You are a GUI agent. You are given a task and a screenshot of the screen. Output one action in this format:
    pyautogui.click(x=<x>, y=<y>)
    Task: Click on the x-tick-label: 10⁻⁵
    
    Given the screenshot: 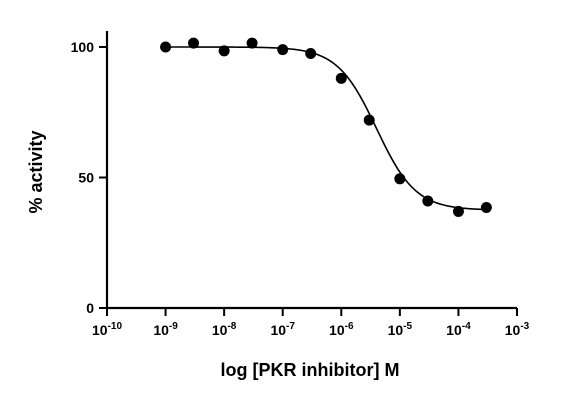 What is the action you would take?
    pyautogui.click(x=400, y=329)
    